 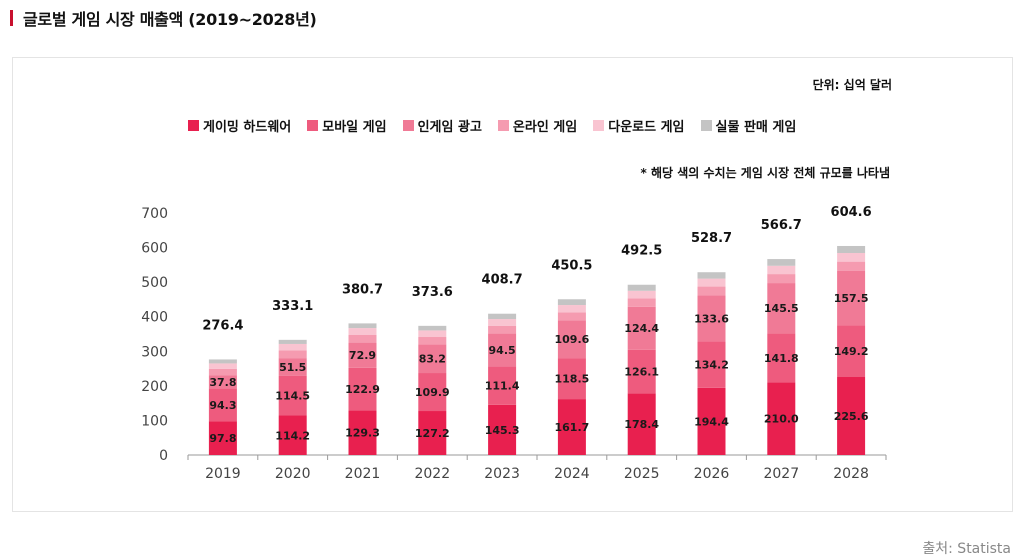 I want to click on x-tick-label: 2026, so click(x=712, y=474).